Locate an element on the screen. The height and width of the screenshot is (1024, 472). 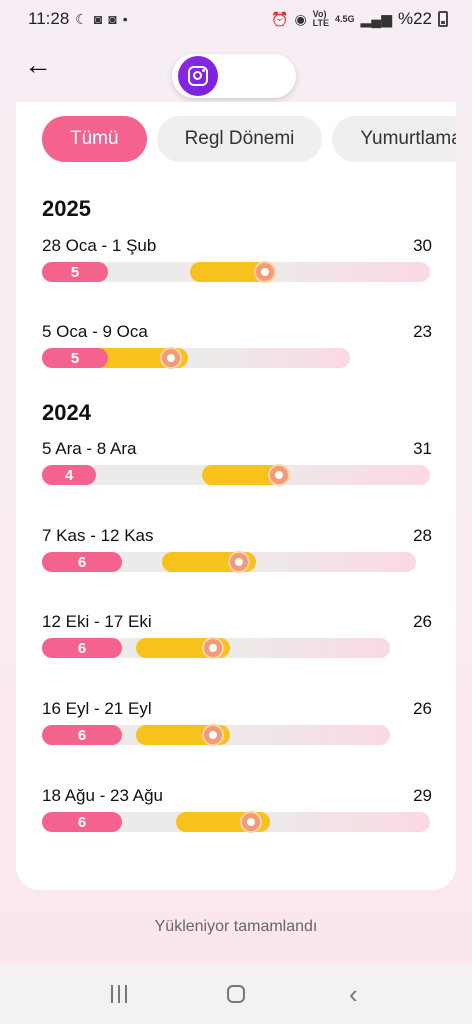
status-time: 11:28 is located at coordinates (49, 18).